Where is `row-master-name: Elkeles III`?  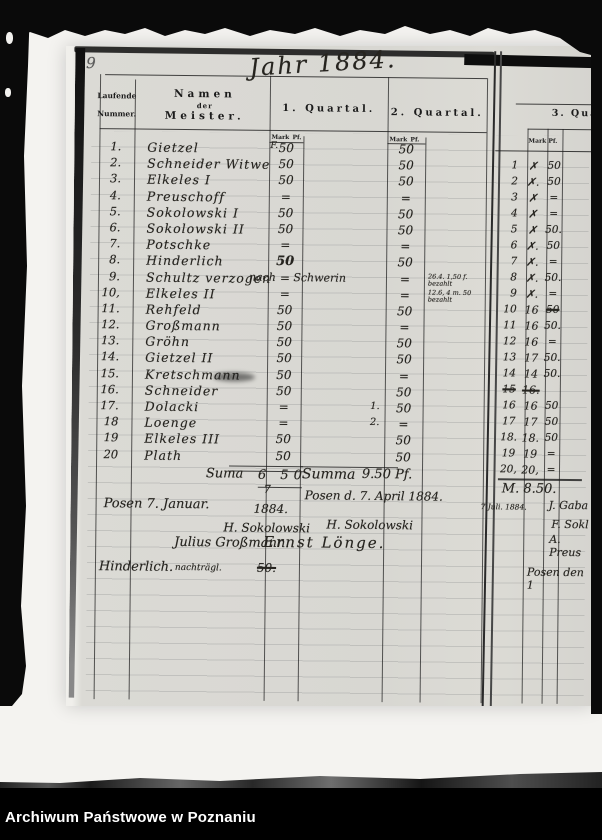 row-master-name: Elkeles III is located at coordinates (182, 438).